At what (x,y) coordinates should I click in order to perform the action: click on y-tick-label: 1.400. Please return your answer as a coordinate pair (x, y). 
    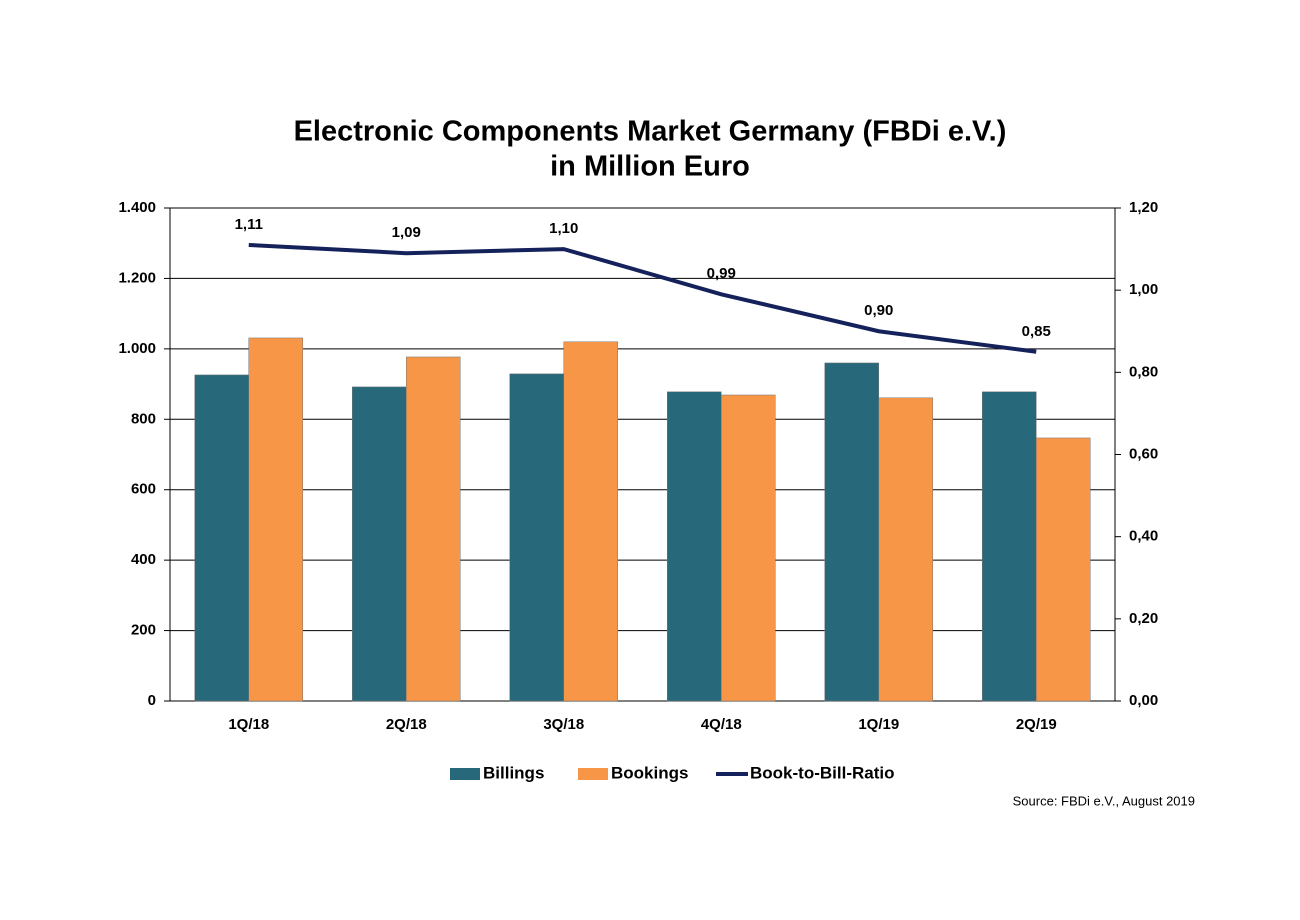
    Looking at the image, I should click on (137, 207).